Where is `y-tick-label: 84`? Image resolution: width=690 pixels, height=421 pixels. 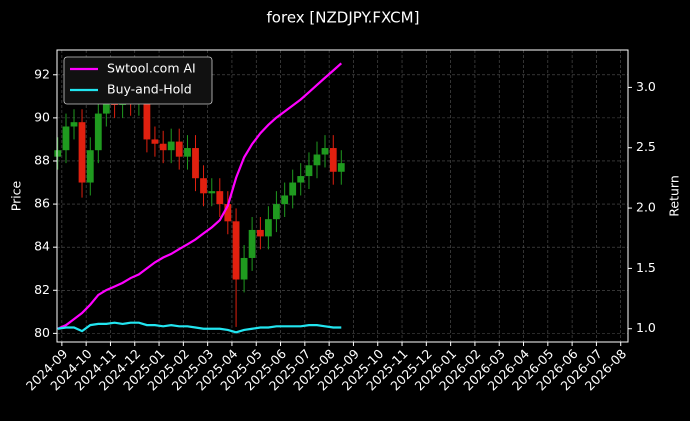
y-tick-label: 84 is located at coordinates (42, 246).